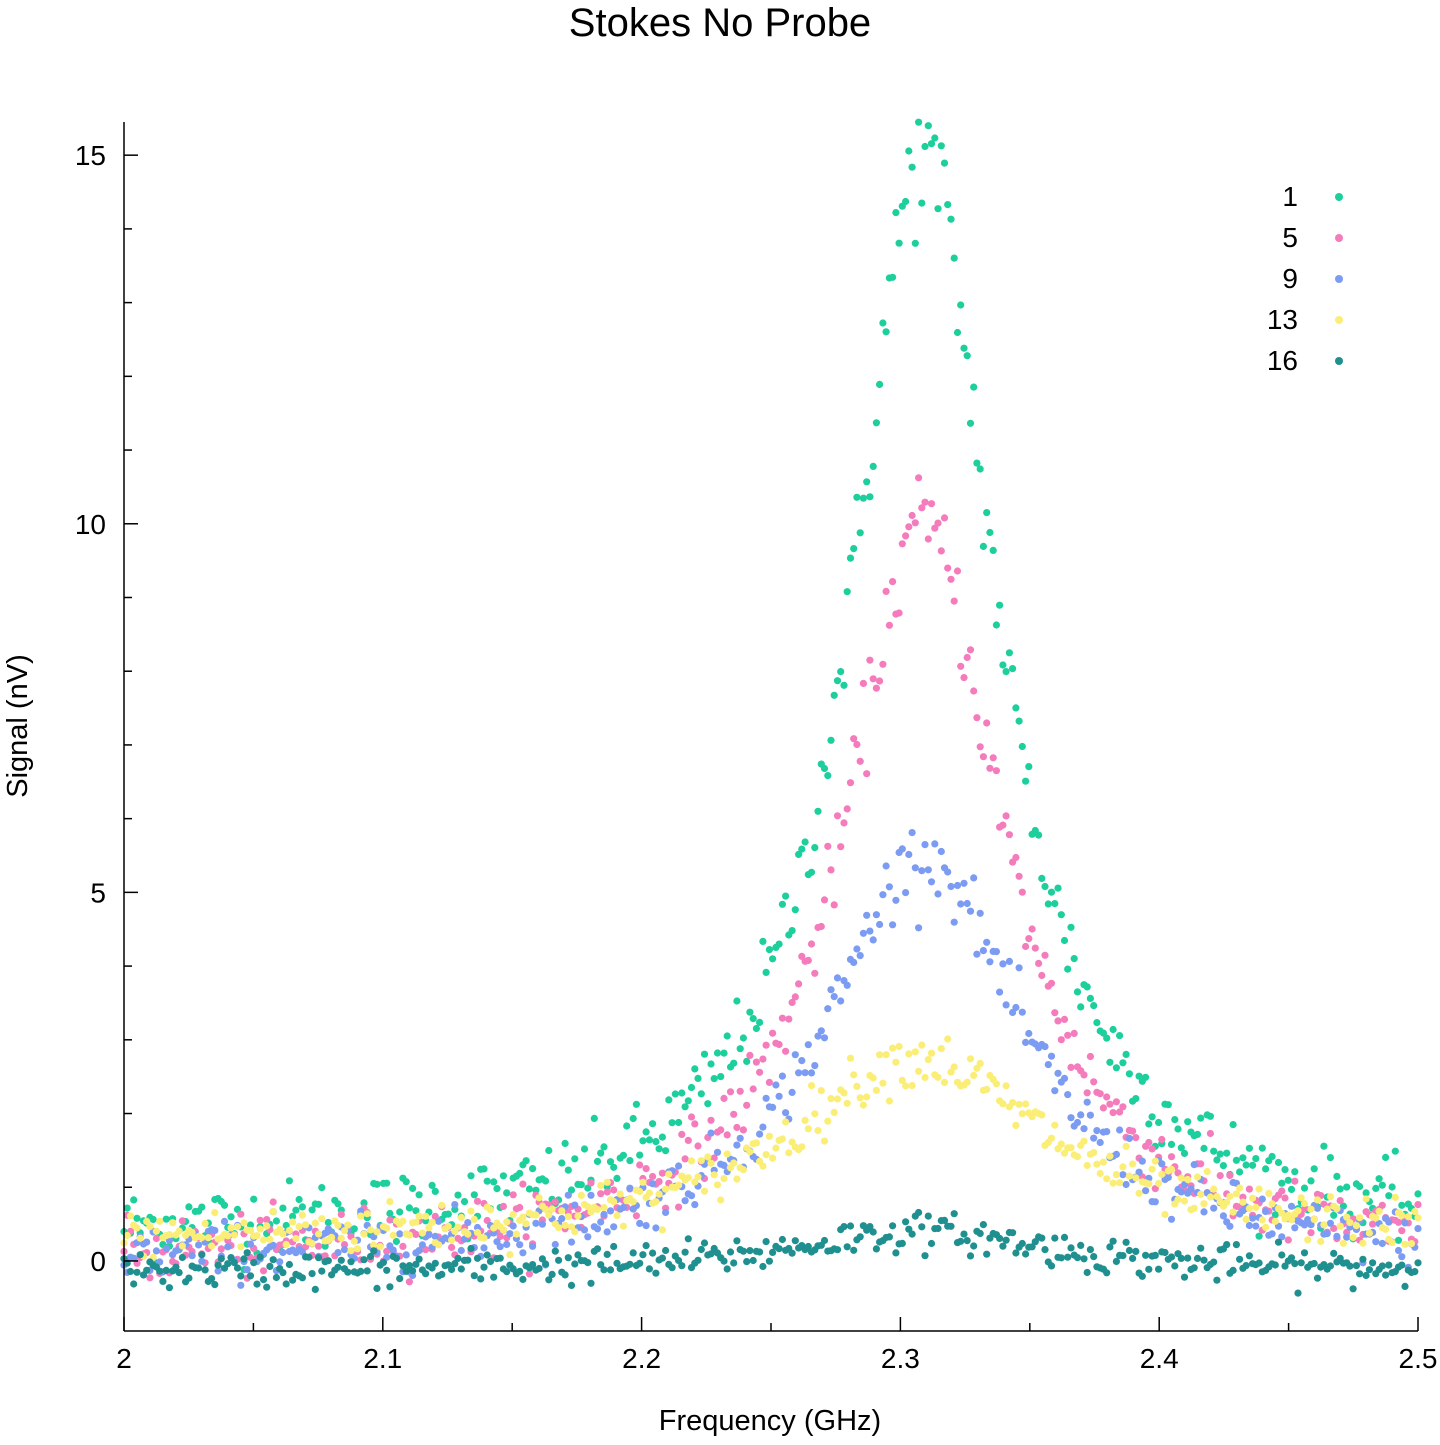 The width and height of the screenshot is (1440, 1445). I want to click on x-tick-label: 2.5, so click(1418, 1358).